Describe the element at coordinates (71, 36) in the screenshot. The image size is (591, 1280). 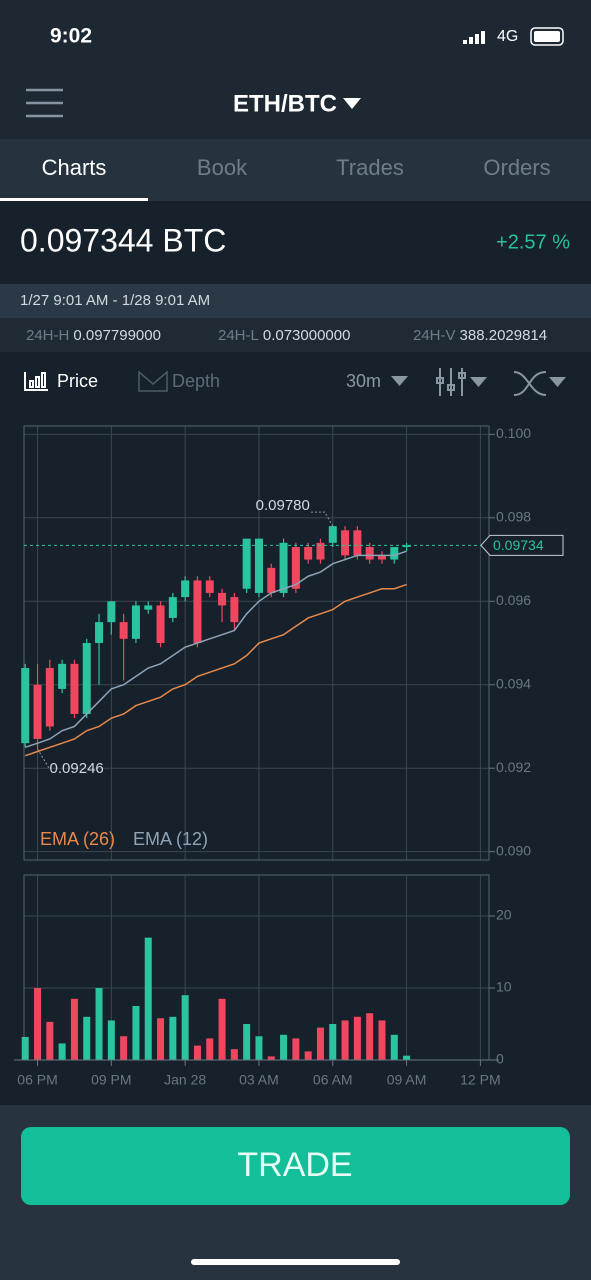
I see `clock: 9:02` at that location.